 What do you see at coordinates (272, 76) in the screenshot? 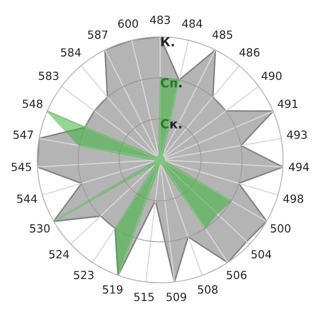
I see `spoke-label: 490` at bounding box center [272, 76].